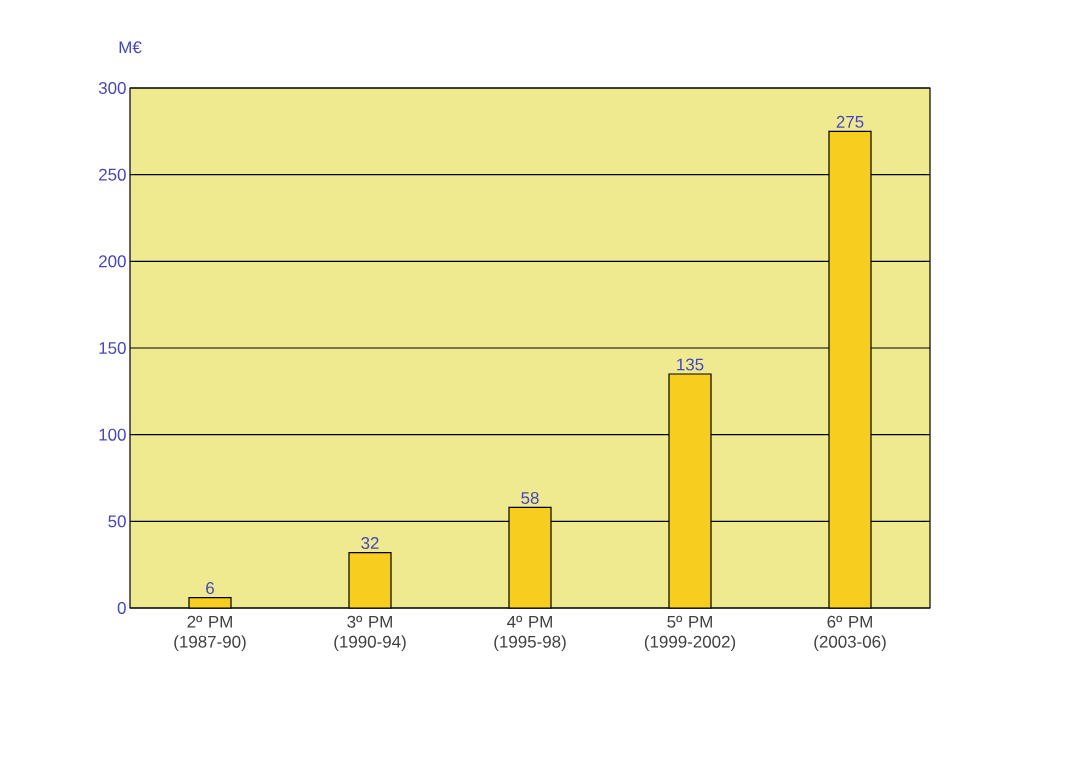  I want to click on data-label: 6, so click(210, 588).